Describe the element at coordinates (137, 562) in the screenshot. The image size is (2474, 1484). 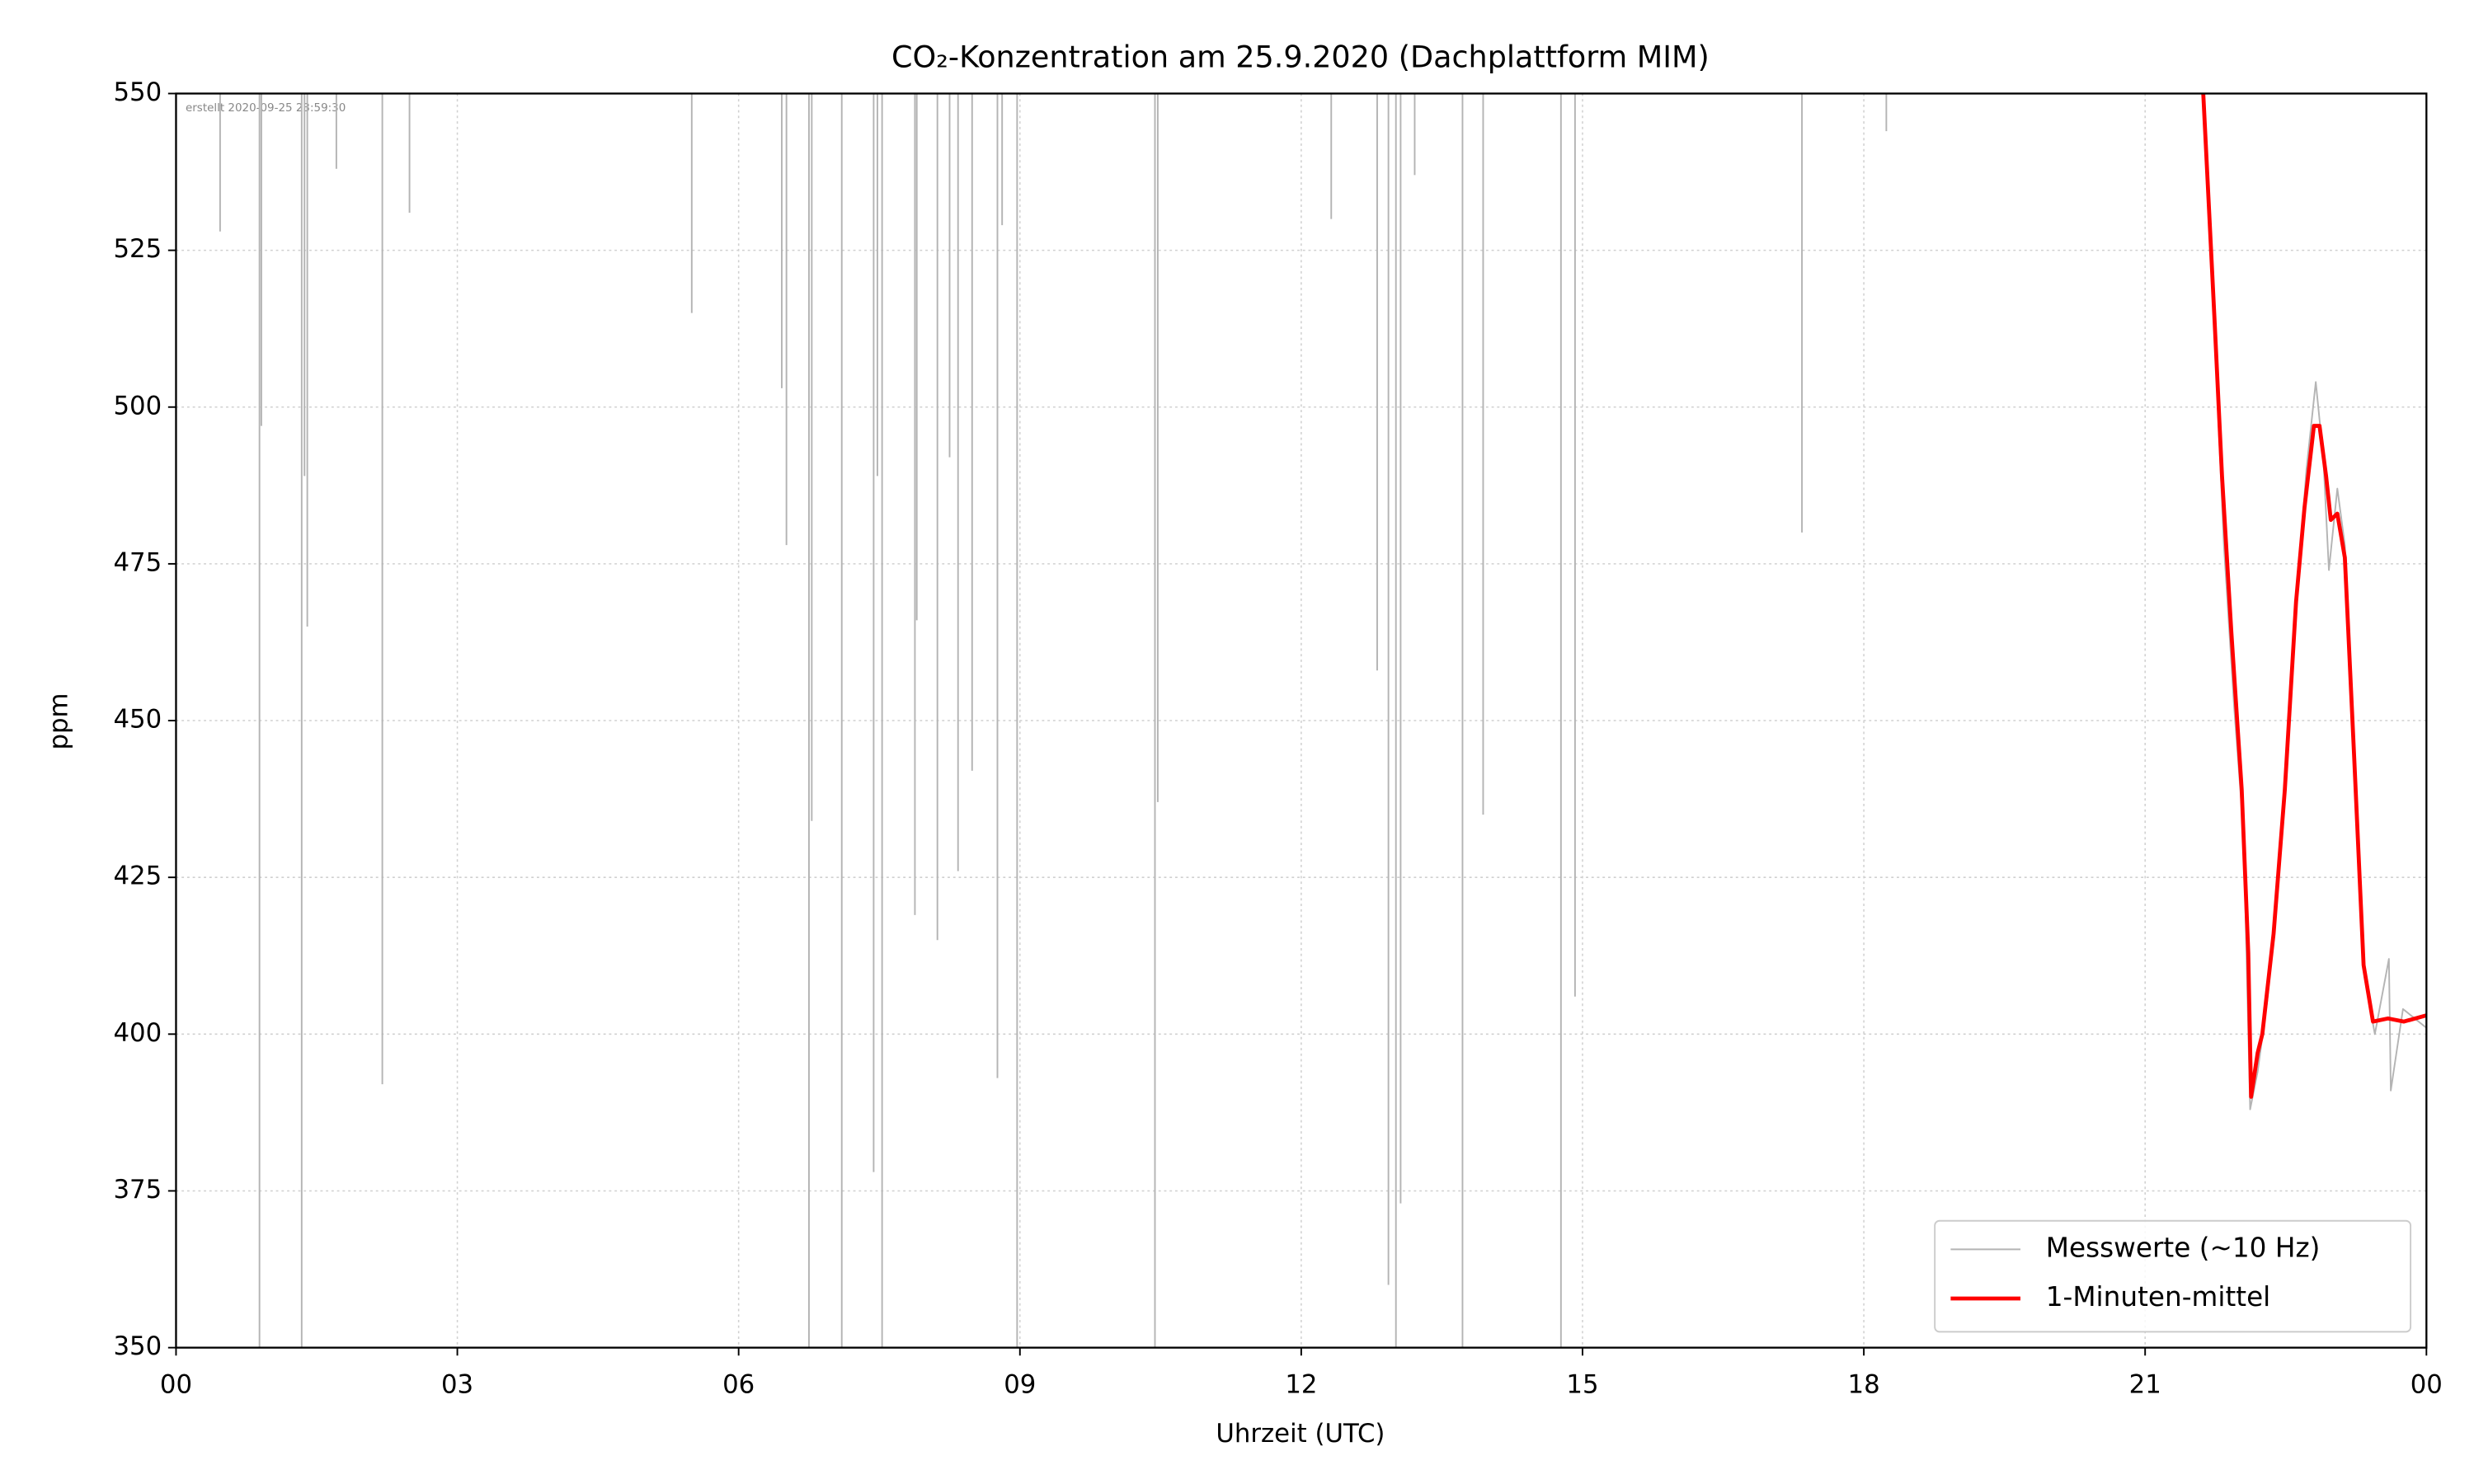
I see `y-tick-label: 475` at that location.